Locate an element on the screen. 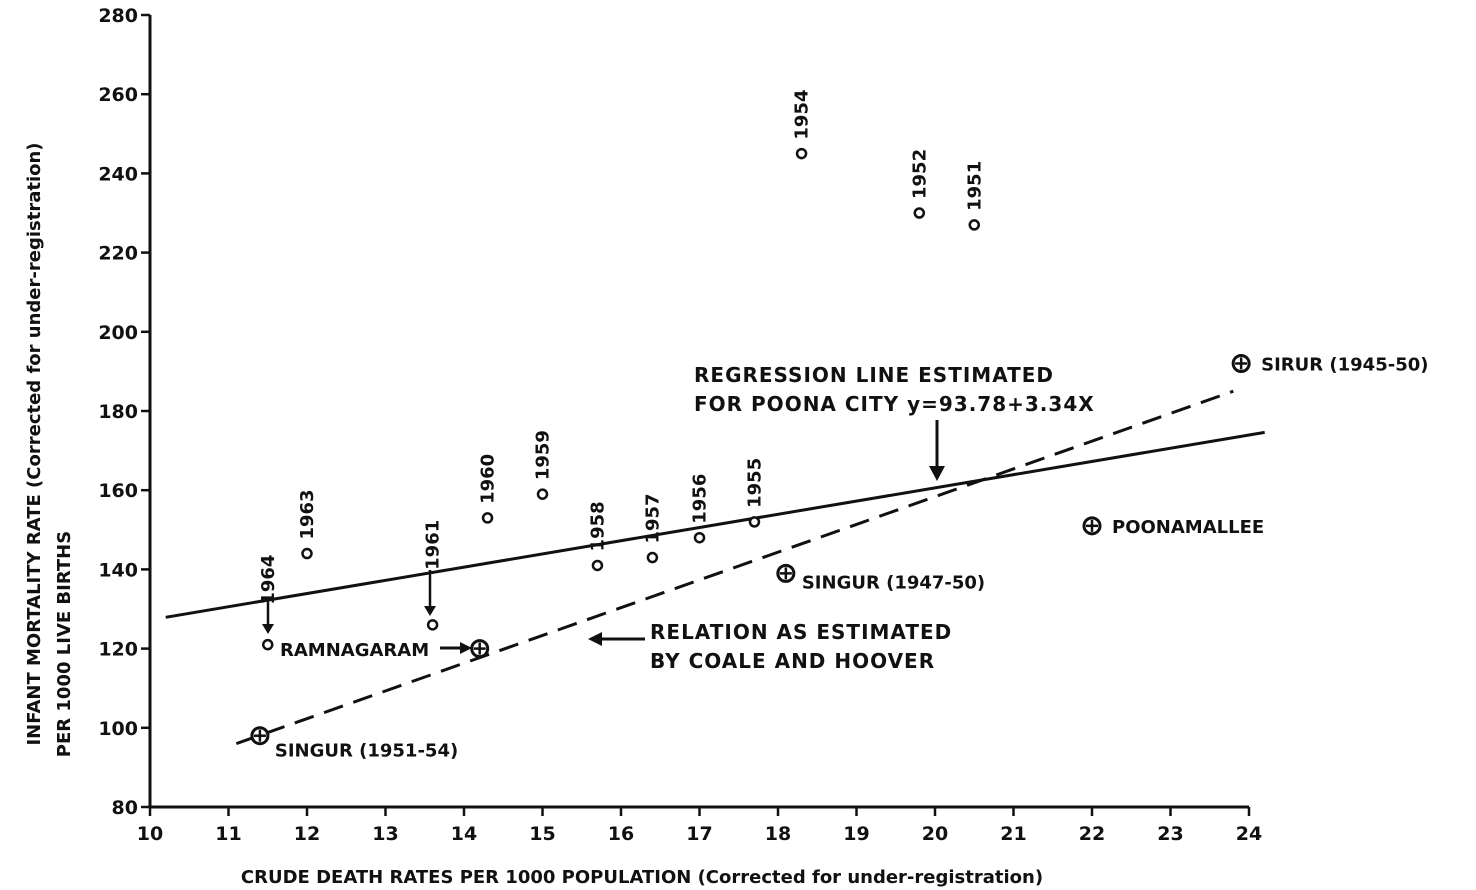  coale-hoover-annotation-line1: RELATION AS ESTIMATED is located at coordinates (801, 632).